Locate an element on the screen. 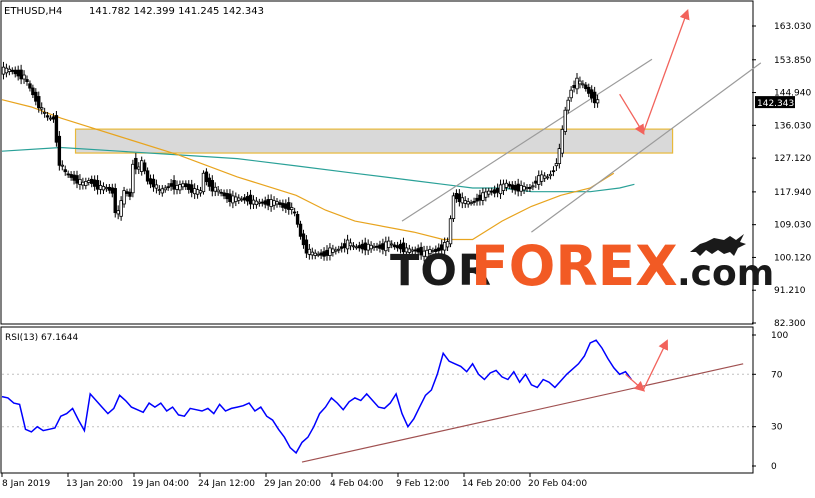 This screenshot has width=815, height=498. torforex-logo: TOR FOREX .com is located at coordinates (582, 266).